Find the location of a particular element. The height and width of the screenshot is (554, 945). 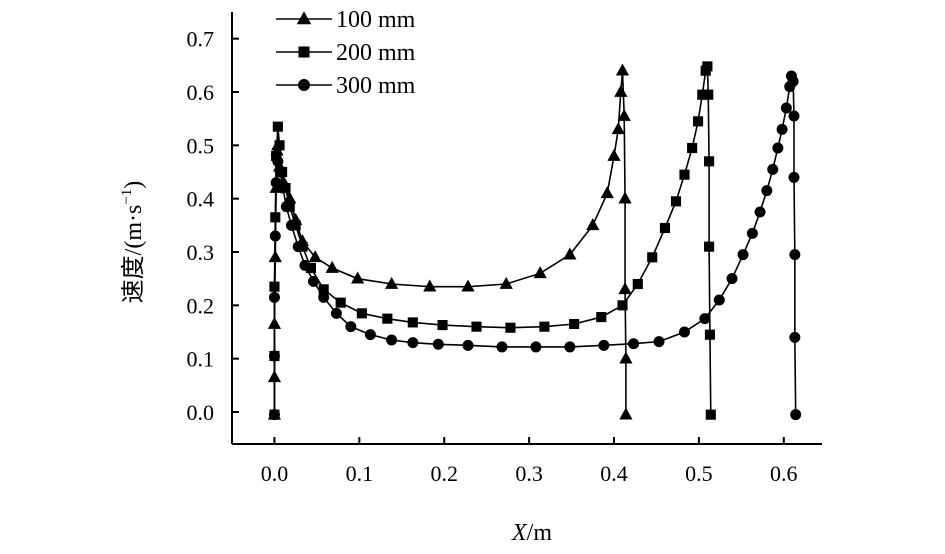

legend-item: 200 mm is located at coordinates (346, 53).